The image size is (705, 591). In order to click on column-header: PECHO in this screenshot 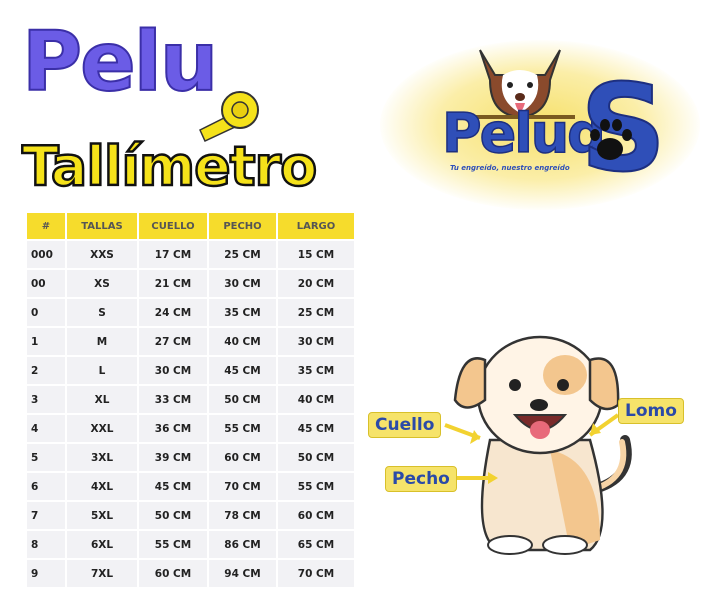, I will do `click(242, 226)`.